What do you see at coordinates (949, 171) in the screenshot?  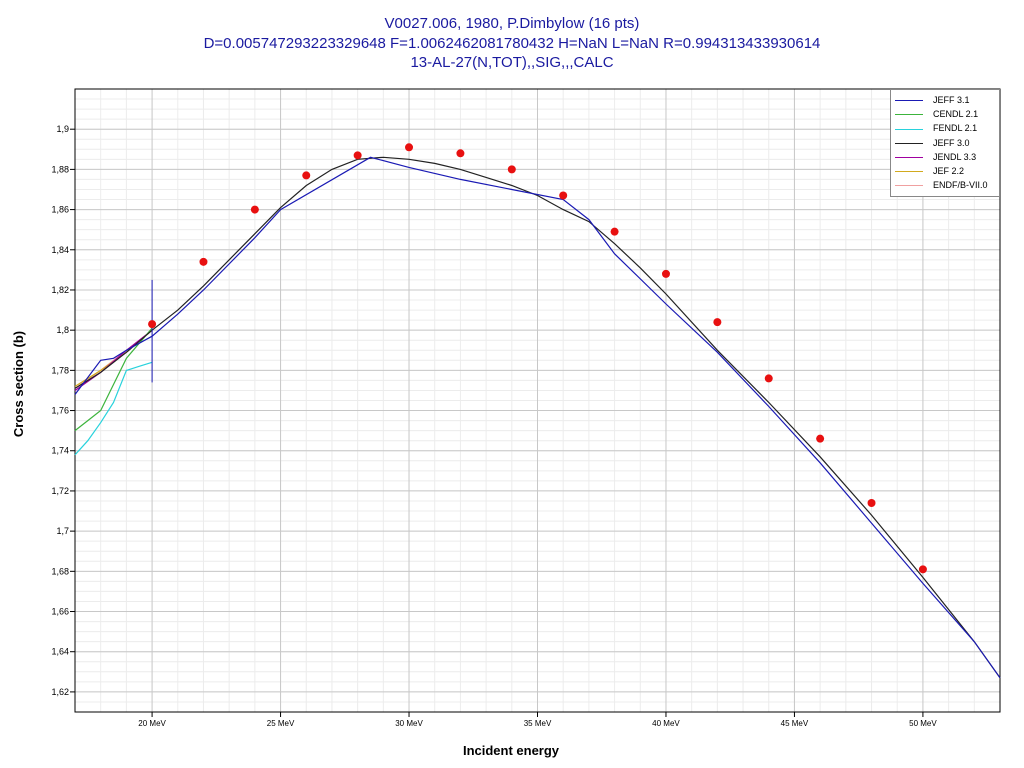 I see `legend-label: JEF 2.2` at bounding box center [949, 171].